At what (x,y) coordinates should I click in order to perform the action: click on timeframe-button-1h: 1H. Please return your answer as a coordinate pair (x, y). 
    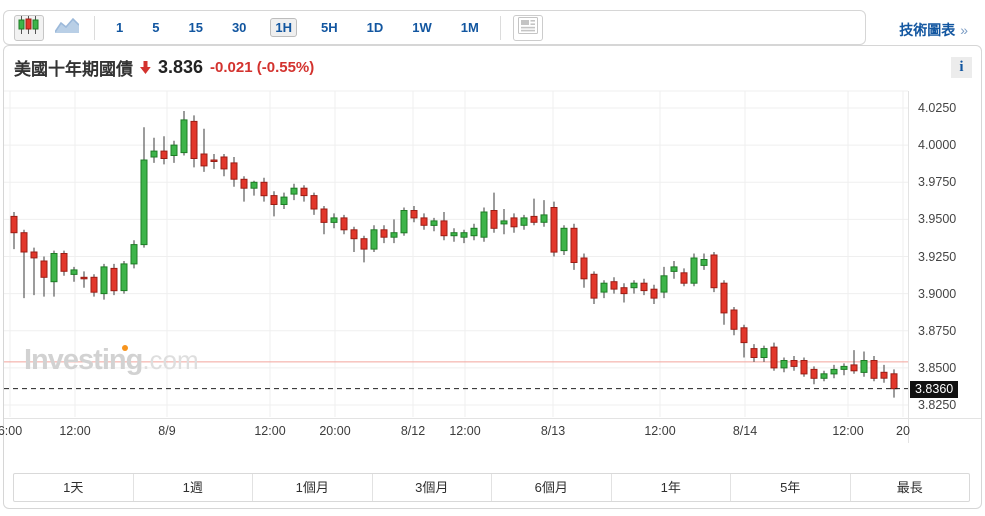
    Looking at the image, I should click on (284, 27).